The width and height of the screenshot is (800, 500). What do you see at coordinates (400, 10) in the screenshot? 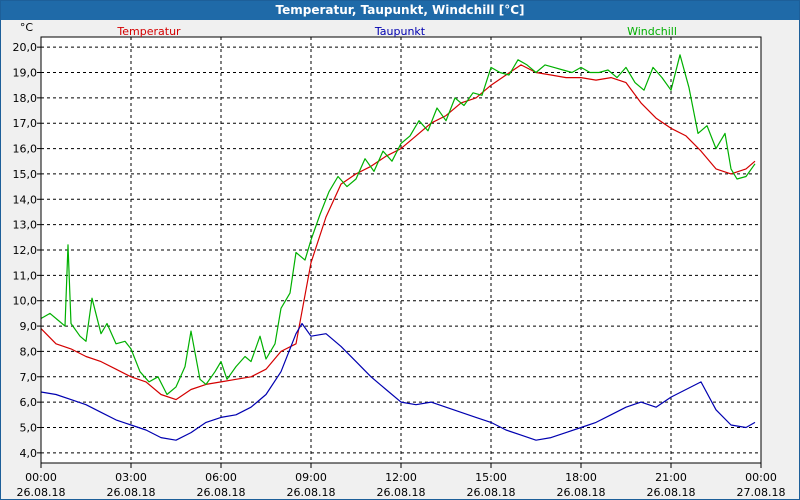
I see `chart-title: Temperatur, Taupunkt, Windchill [°C]` at bounding box center [400, 10].